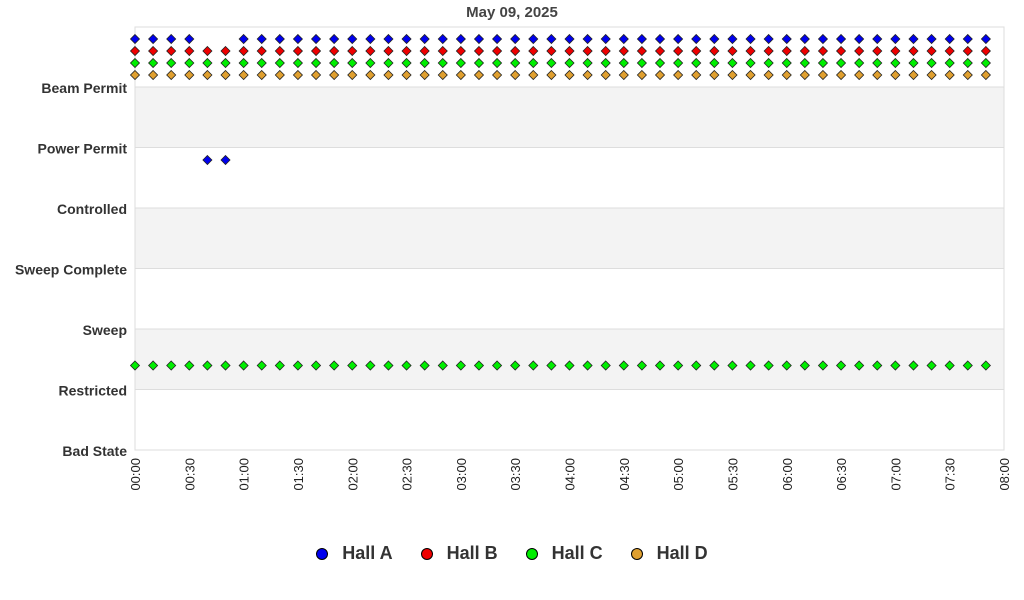 This screenshot has width=1024, height=600. I want to click on x-tick-label: 03:30, so click(515, 474).